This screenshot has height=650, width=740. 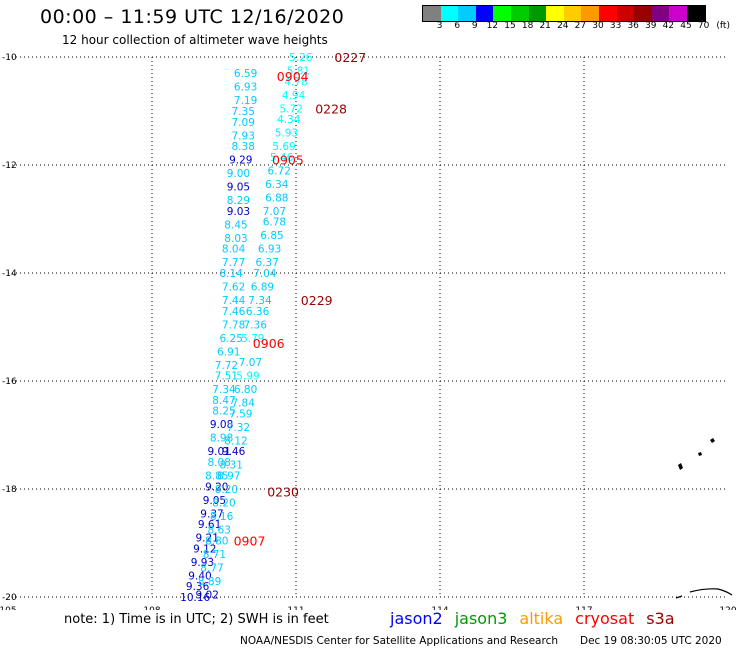 I want to click on wave-height-value: 10.16, so click(x=195, y=598).